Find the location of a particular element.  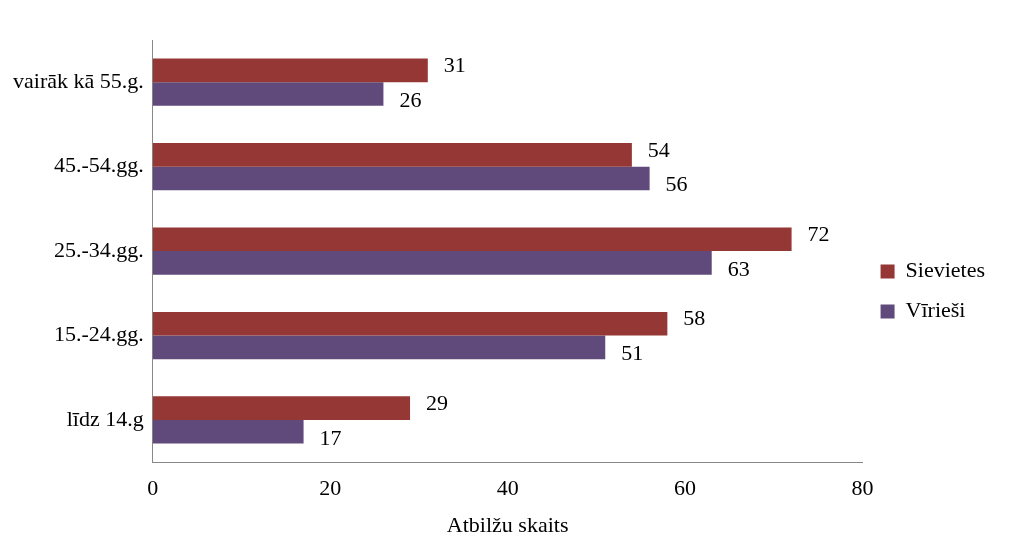

legend-label: Vīrieši is located at coordinates (935, 310).